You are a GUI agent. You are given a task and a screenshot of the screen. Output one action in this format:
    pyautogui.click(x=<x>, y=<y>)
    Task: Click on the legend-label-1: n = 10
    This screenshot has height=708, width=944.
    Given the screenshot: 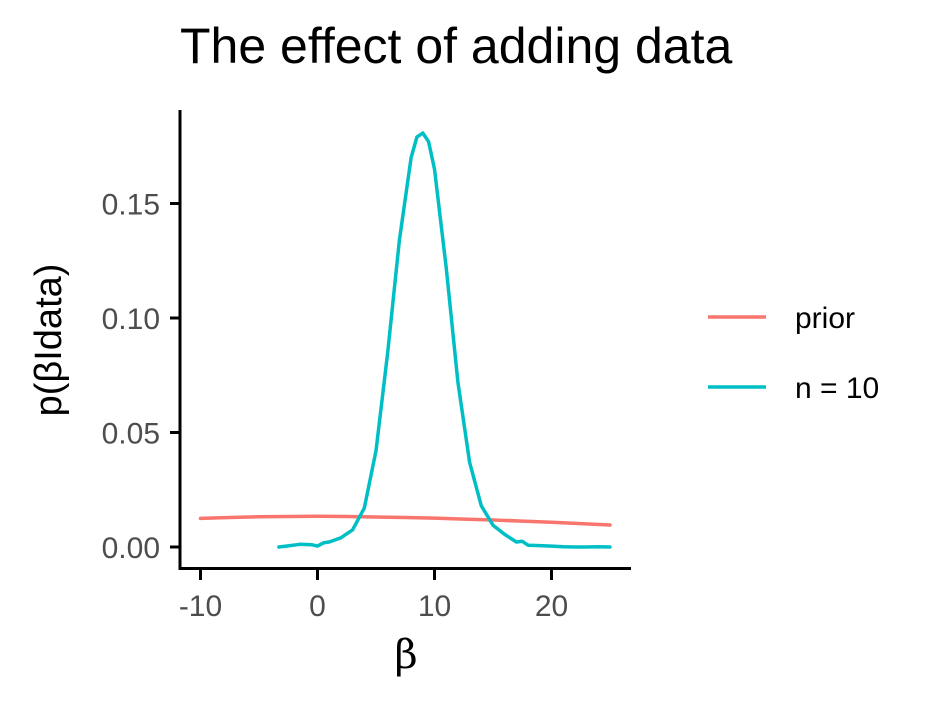 What is the action you would take?
    pyautogui.click(x=837, y=388)
    